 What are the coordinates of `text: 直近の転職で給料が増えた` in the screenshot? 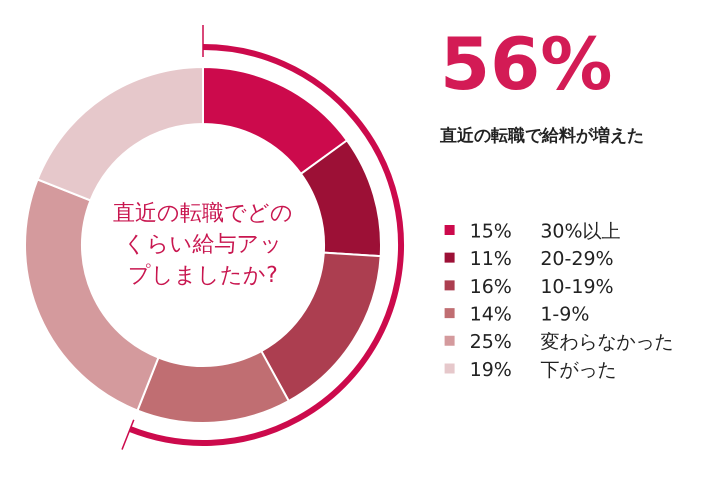 It's located at (542, 136).